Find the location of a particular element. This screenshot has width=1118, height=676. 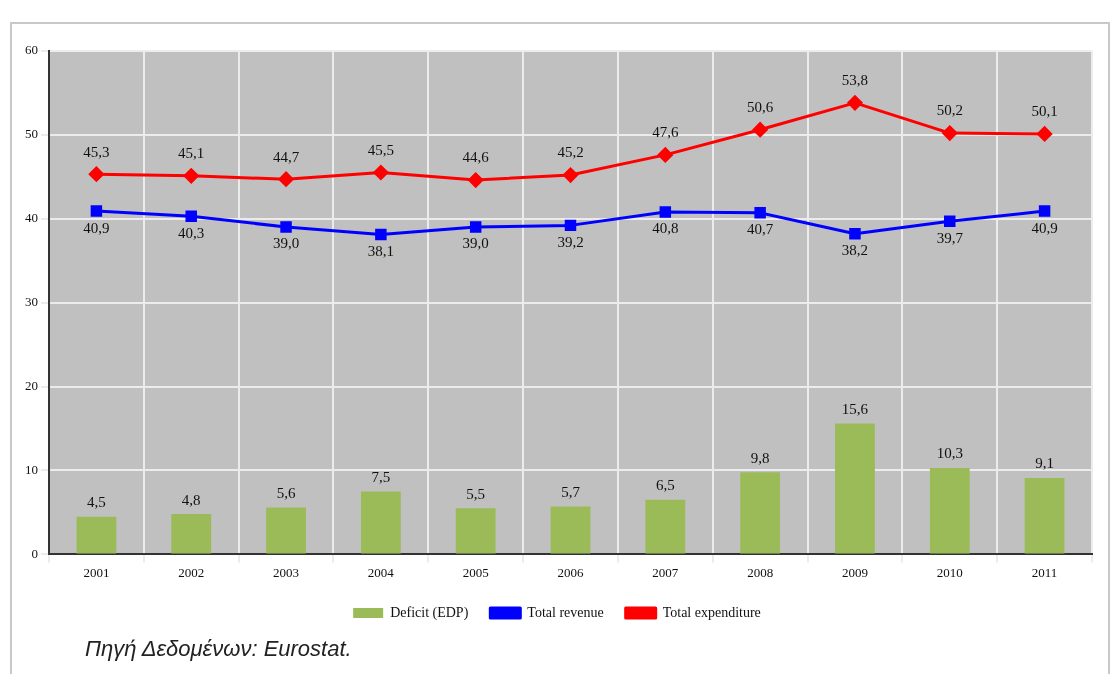

data-label: 50,2 is located at coordinates (949, 110).